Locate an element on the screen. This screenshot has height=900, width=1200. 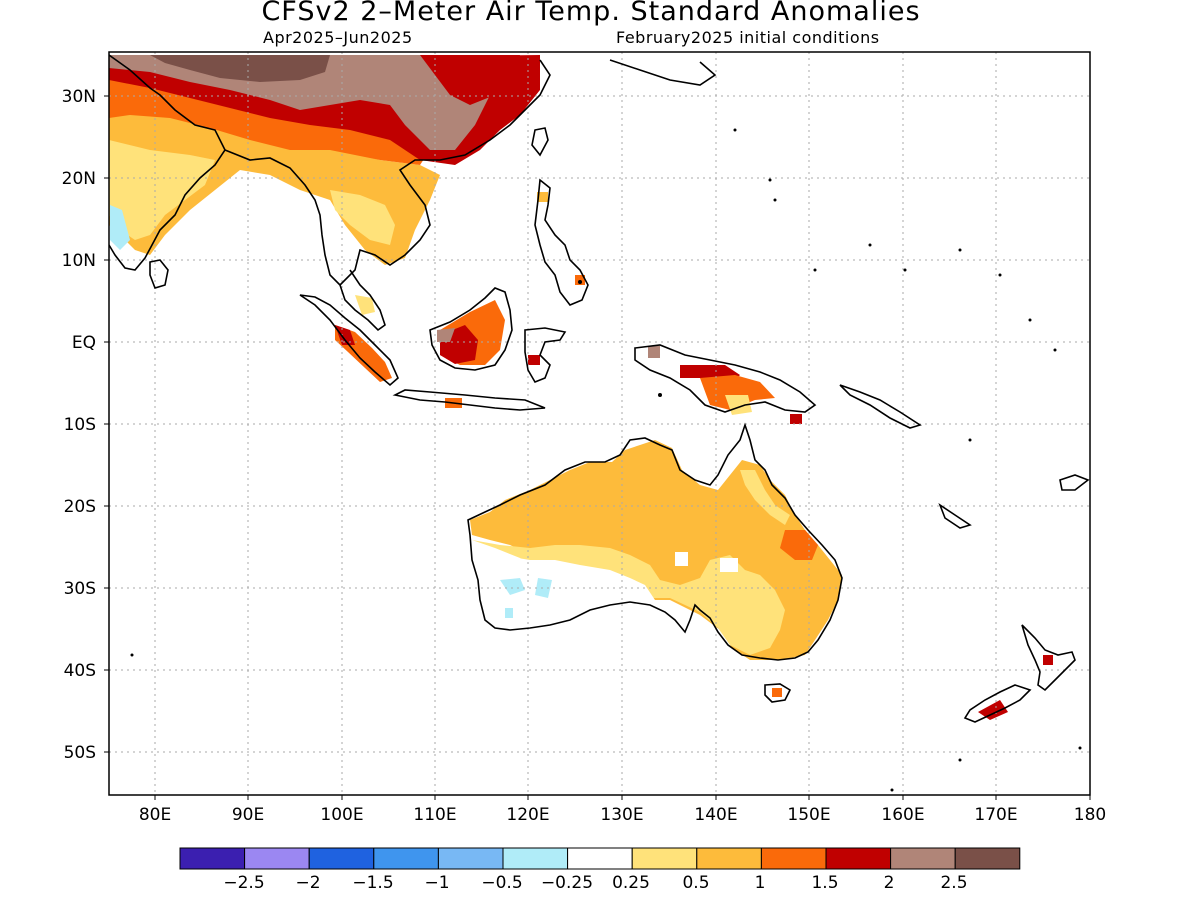
lon-label: 90E is located at coordinates (248, 815).